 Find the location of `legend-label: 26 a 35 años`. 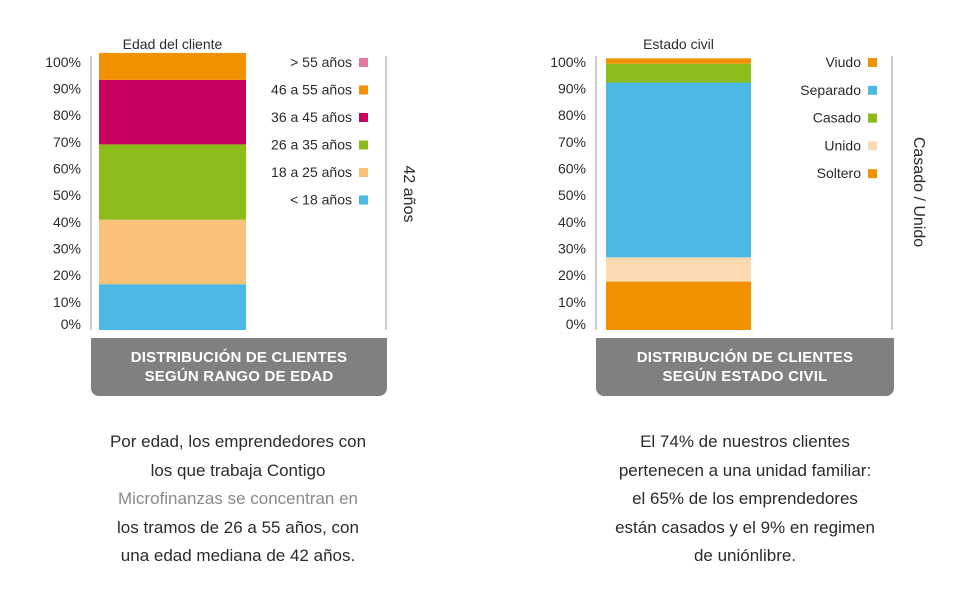

legend-label: 26 a 35 años is located at coordinates (311, 145).